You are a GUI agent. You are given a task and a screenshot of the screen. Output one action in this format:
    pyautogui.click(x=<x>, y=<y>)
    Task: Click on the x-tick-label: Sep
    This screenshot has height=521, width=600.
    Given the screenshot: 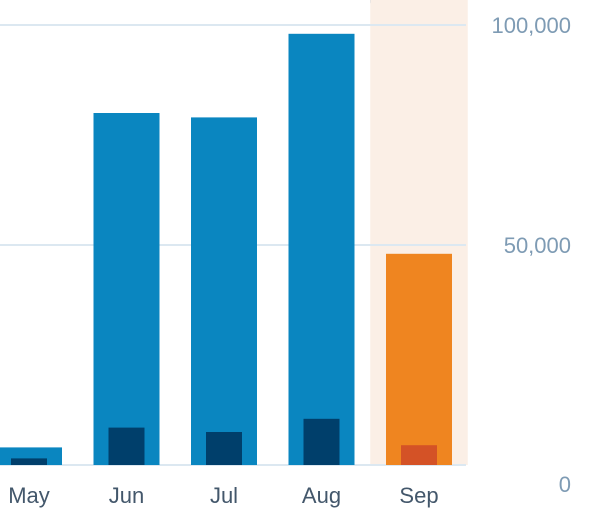 What is the action you would take?
    pyautogui.click(x=418, y=495)
    